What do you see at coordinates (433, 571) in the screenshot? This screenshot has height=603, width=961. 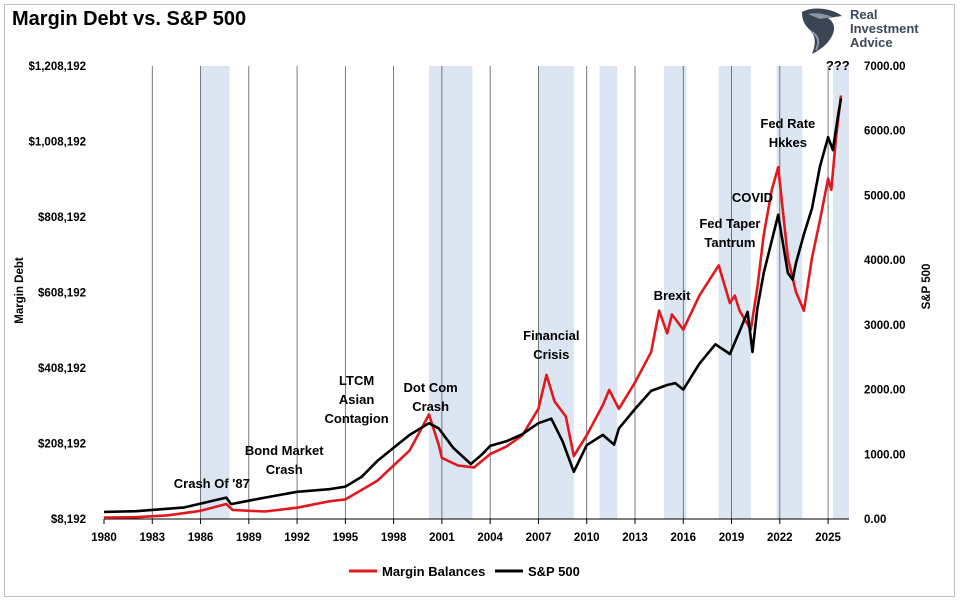 I see `legend-label: Margin Balances` at bounding box center [433, 571].